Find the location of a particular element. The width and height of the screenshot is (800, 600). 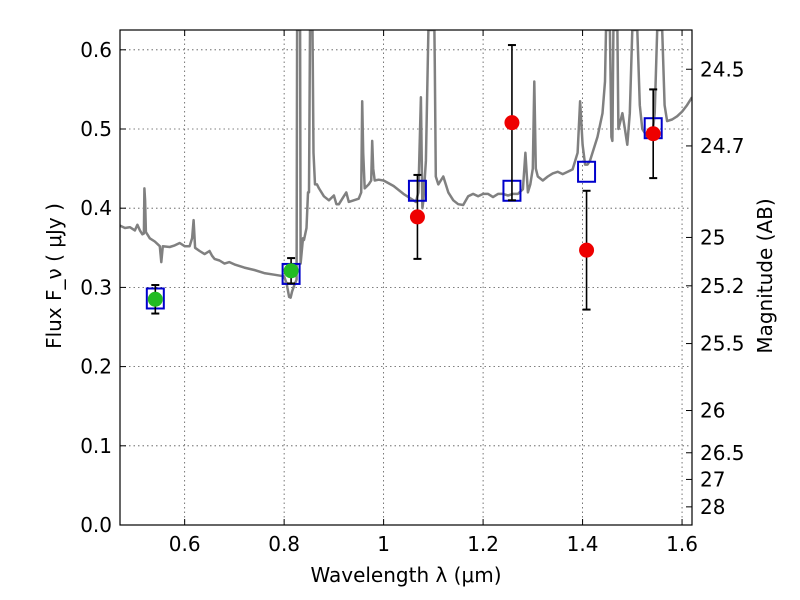

x-tick-label: 0.8 is located at coordinates (284, 544).